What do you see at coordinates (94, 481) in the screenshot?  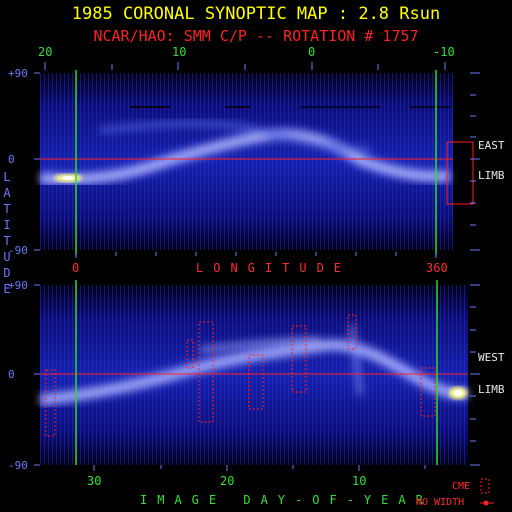 I see `day-tick-30: 30` at bounding box center [94, 481].